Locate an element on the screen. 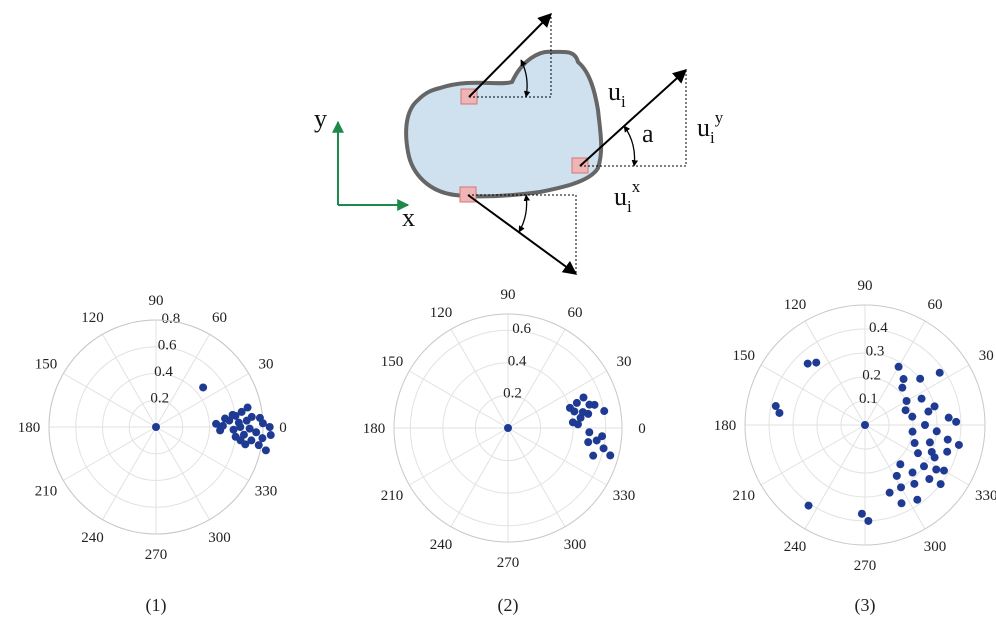  r-tick-label: 0.3 is located at coordinates (875, 352).